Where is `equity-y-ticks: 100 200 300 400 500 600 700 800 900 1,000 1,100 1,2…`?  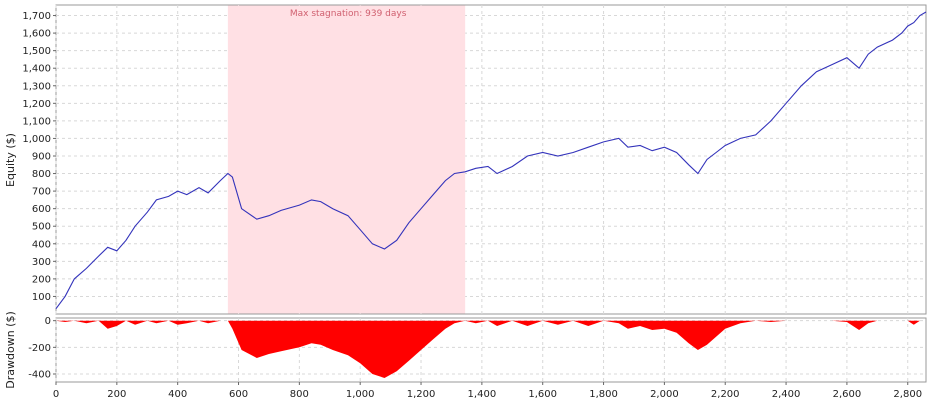 equity-y-ticks: 100 200 300 400 500 600 700 800 900 1,000 1,100 1,2… is located at coordinates (39, 157).